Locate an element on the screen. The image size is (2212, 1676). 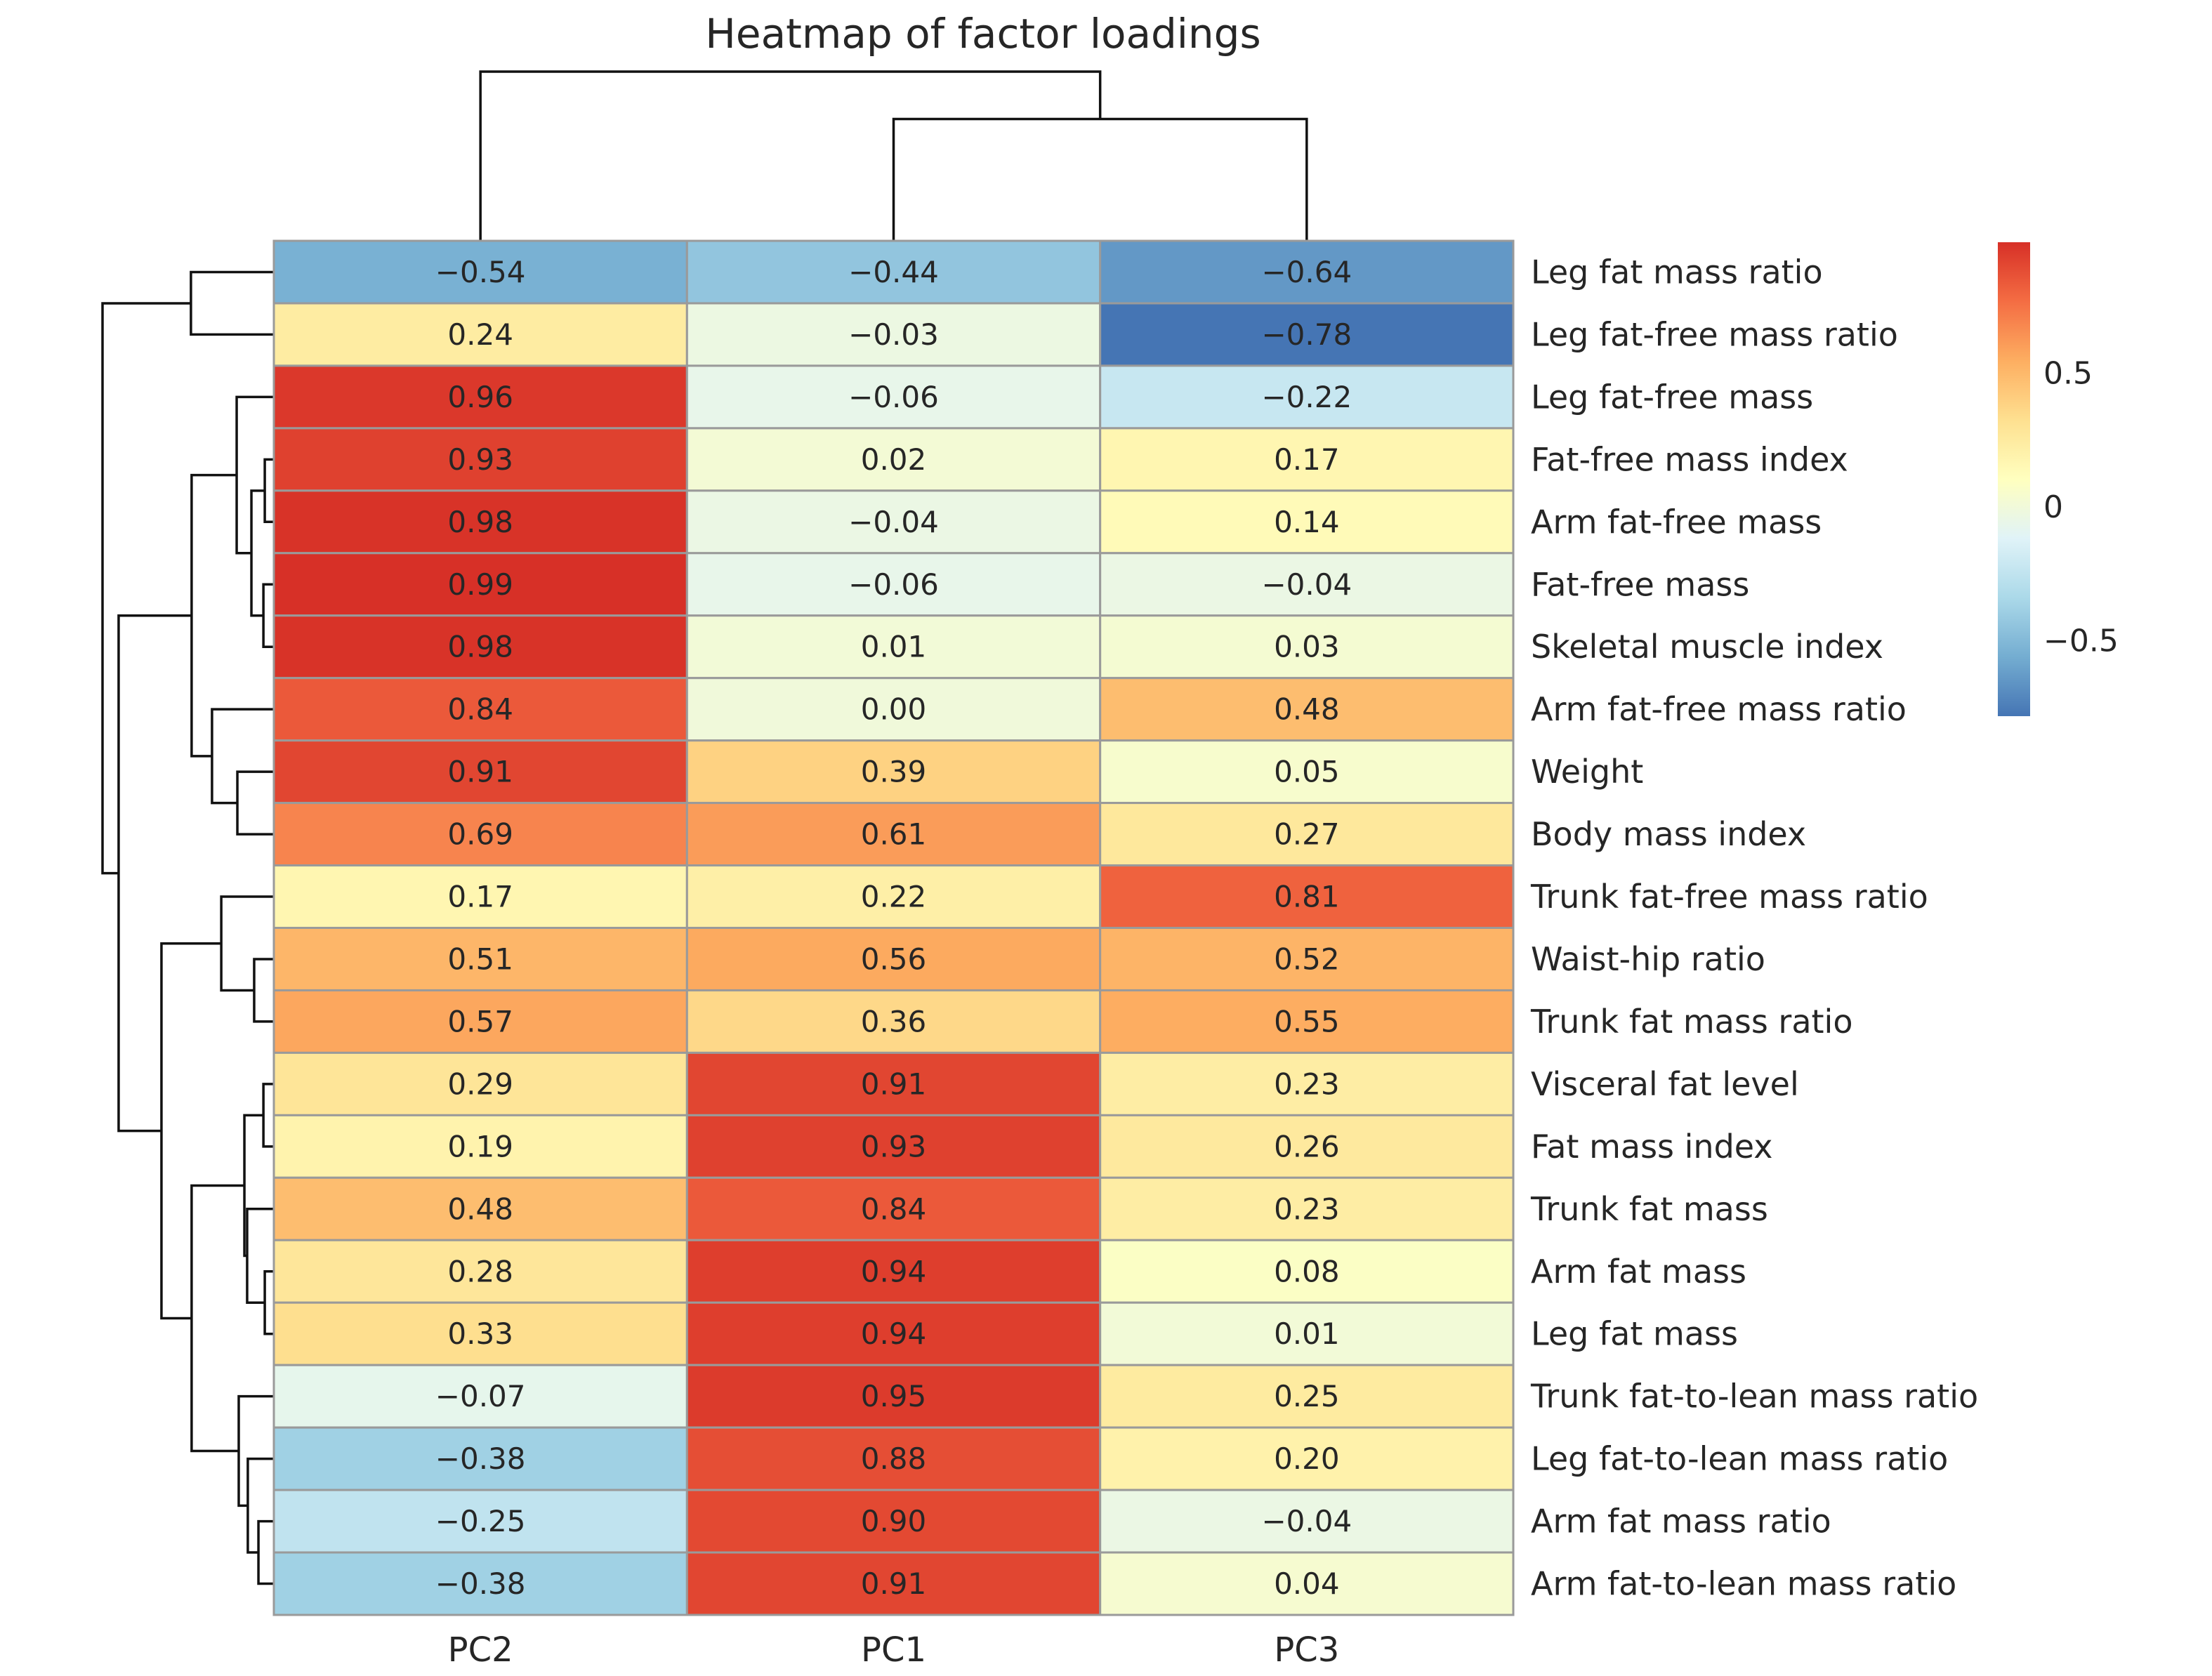
cell-value: 0.36 is located at coordinates (894, 1021).